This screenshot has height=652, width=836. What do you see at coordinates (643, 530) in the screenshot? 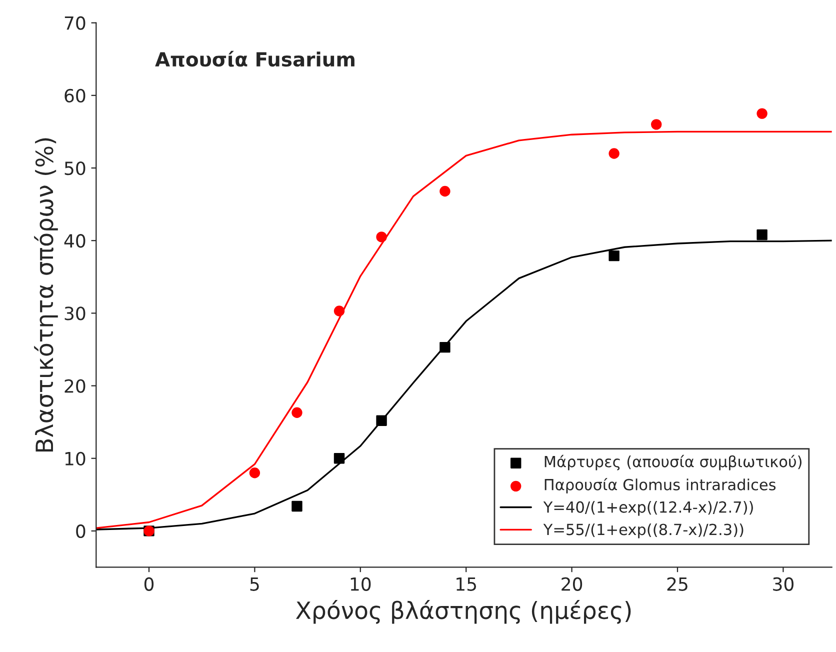
I see `legend-label: Y=55/(1+exp((8.7-x)/2.3))` at bounding box center [643, 530].